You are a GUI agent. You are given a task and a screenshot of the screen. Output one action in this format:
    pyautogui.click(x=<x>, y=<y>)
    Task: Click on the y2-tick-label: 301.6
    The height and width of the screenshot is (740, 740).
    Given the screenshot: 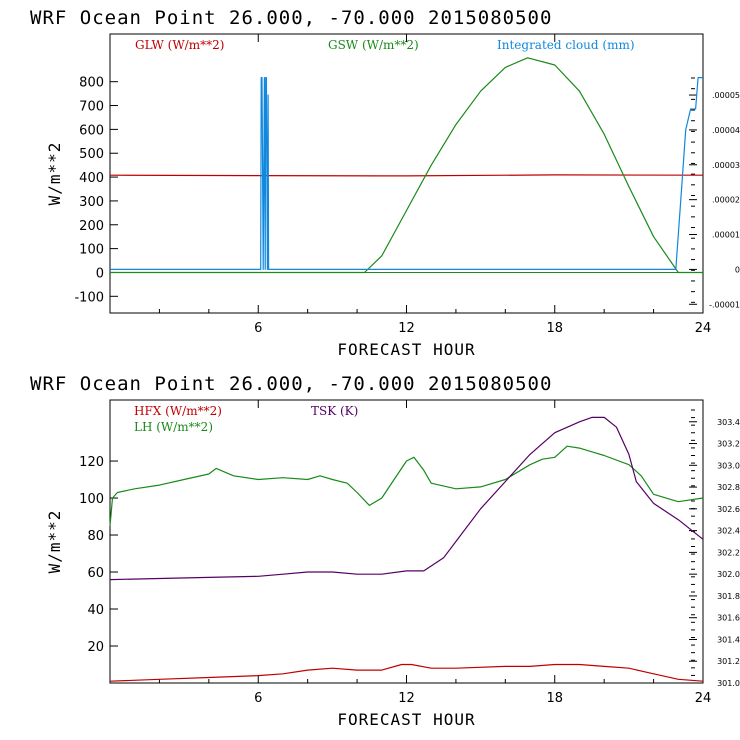 What is the action you would take?
    pyautogui.click(x=728, y=618)
    